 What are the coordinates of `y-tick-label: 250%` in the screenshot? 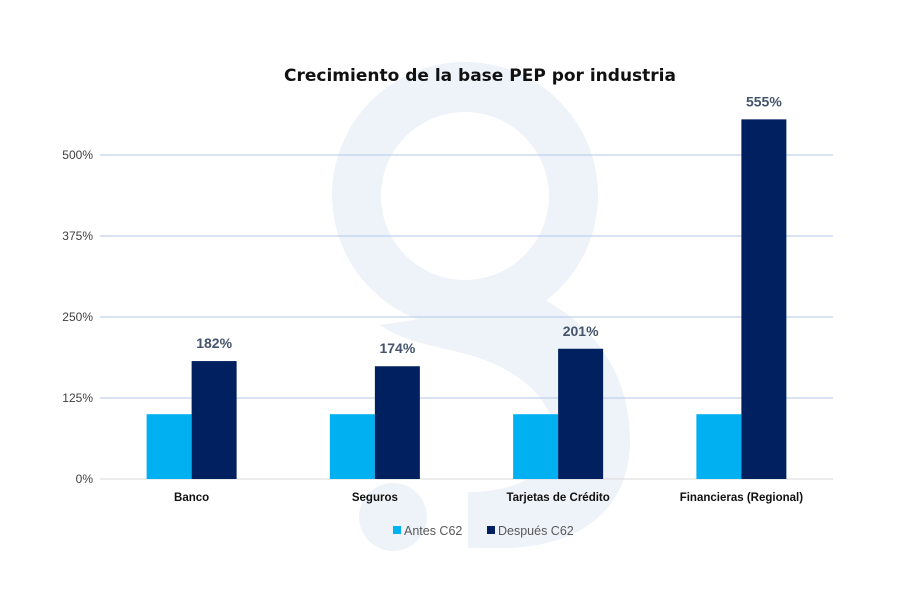 It's located at (77, 317).